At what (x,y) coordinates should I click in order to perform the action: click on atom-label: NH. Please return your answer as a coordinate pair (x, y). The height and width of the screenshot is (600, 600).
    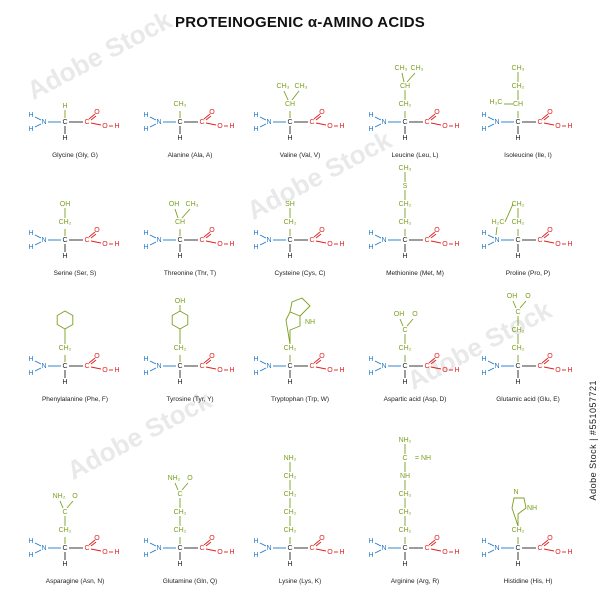
    Looking at the image, I should click on (532, 508).